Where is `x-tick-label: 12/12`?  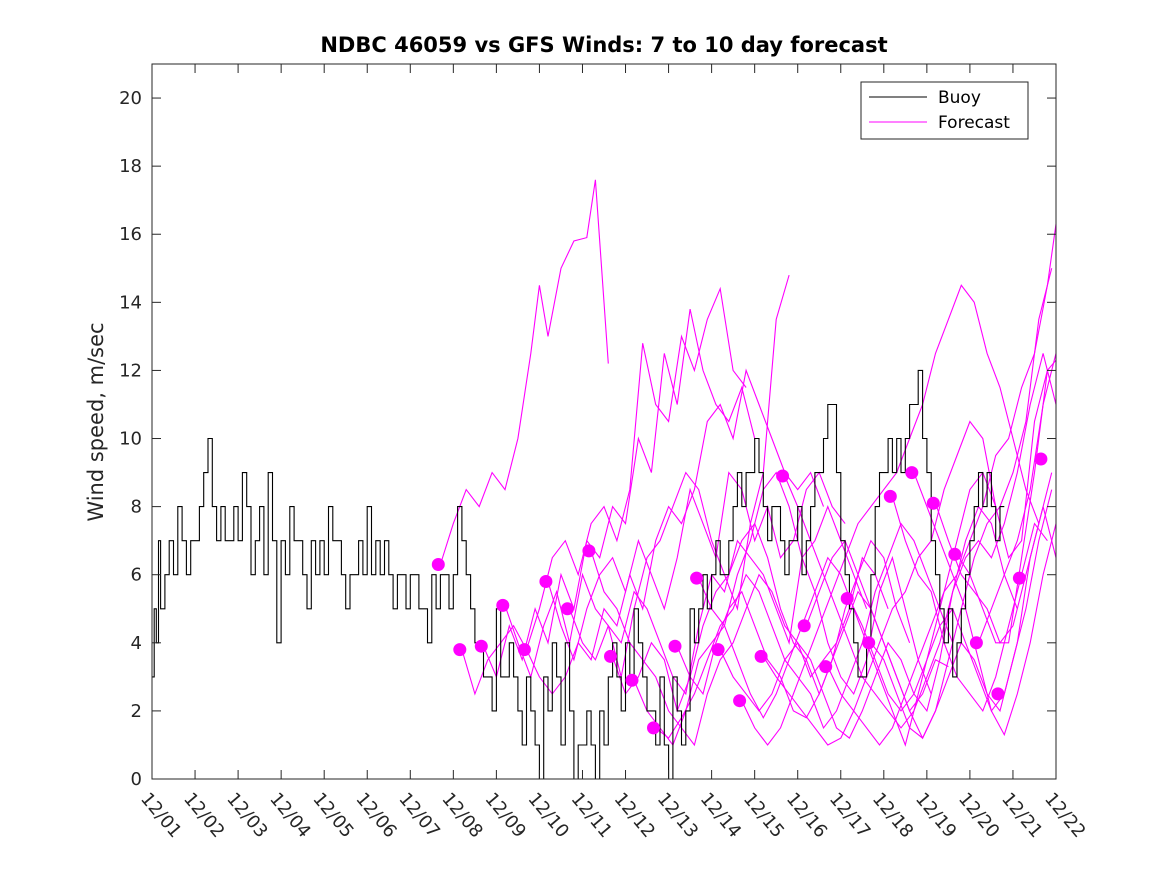 x-tick-label: 12/12 is located at coordinates (634, 815).